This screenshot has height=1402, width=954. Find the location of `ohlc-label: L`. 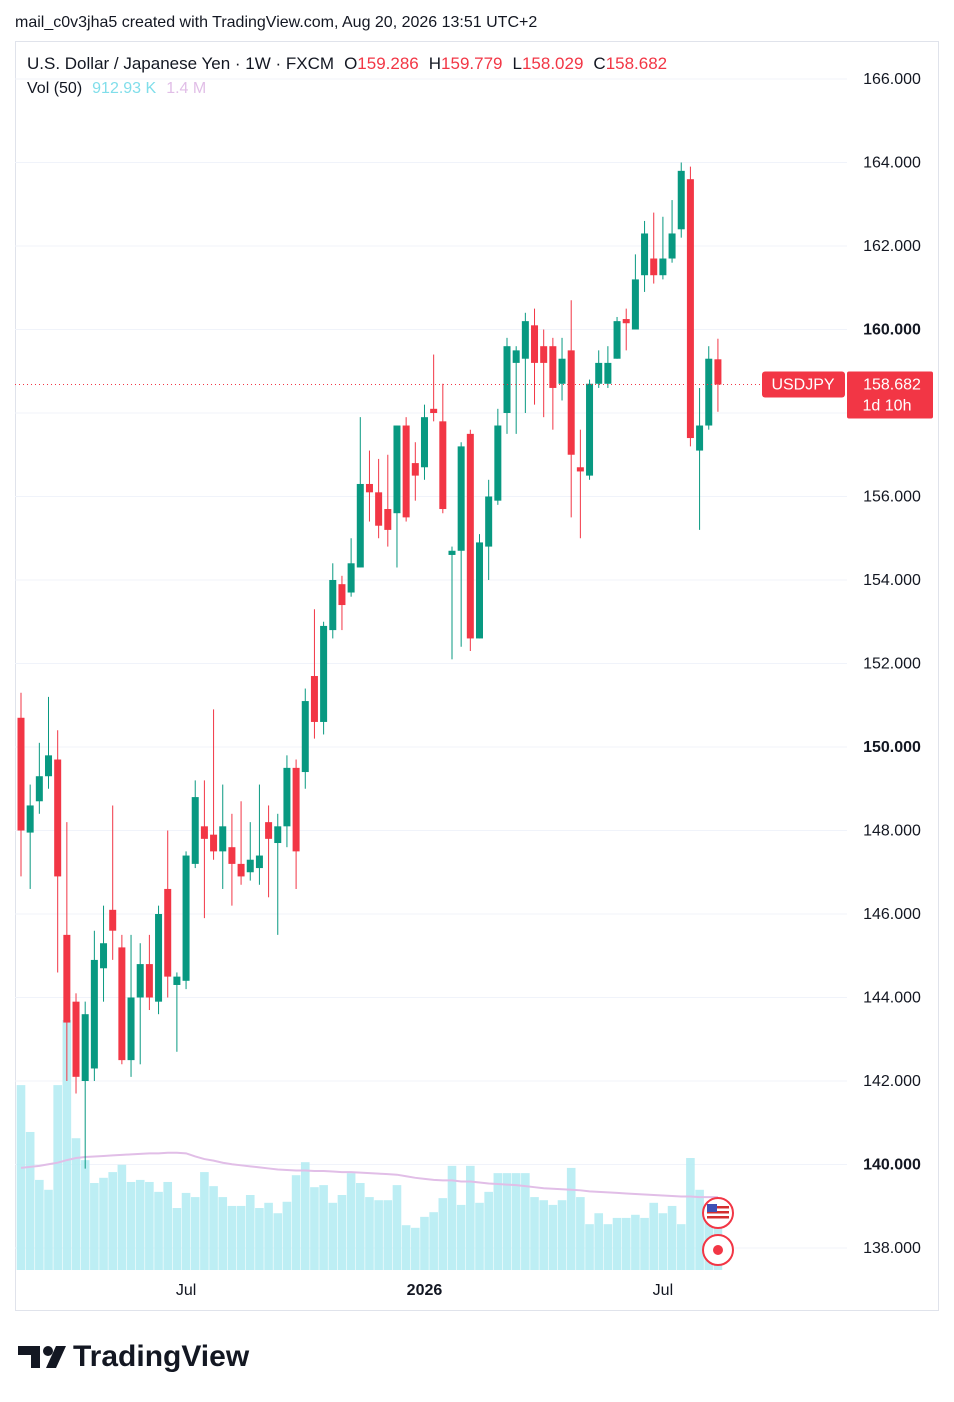

ohlc-label: L is located at coordinates (517, 63).